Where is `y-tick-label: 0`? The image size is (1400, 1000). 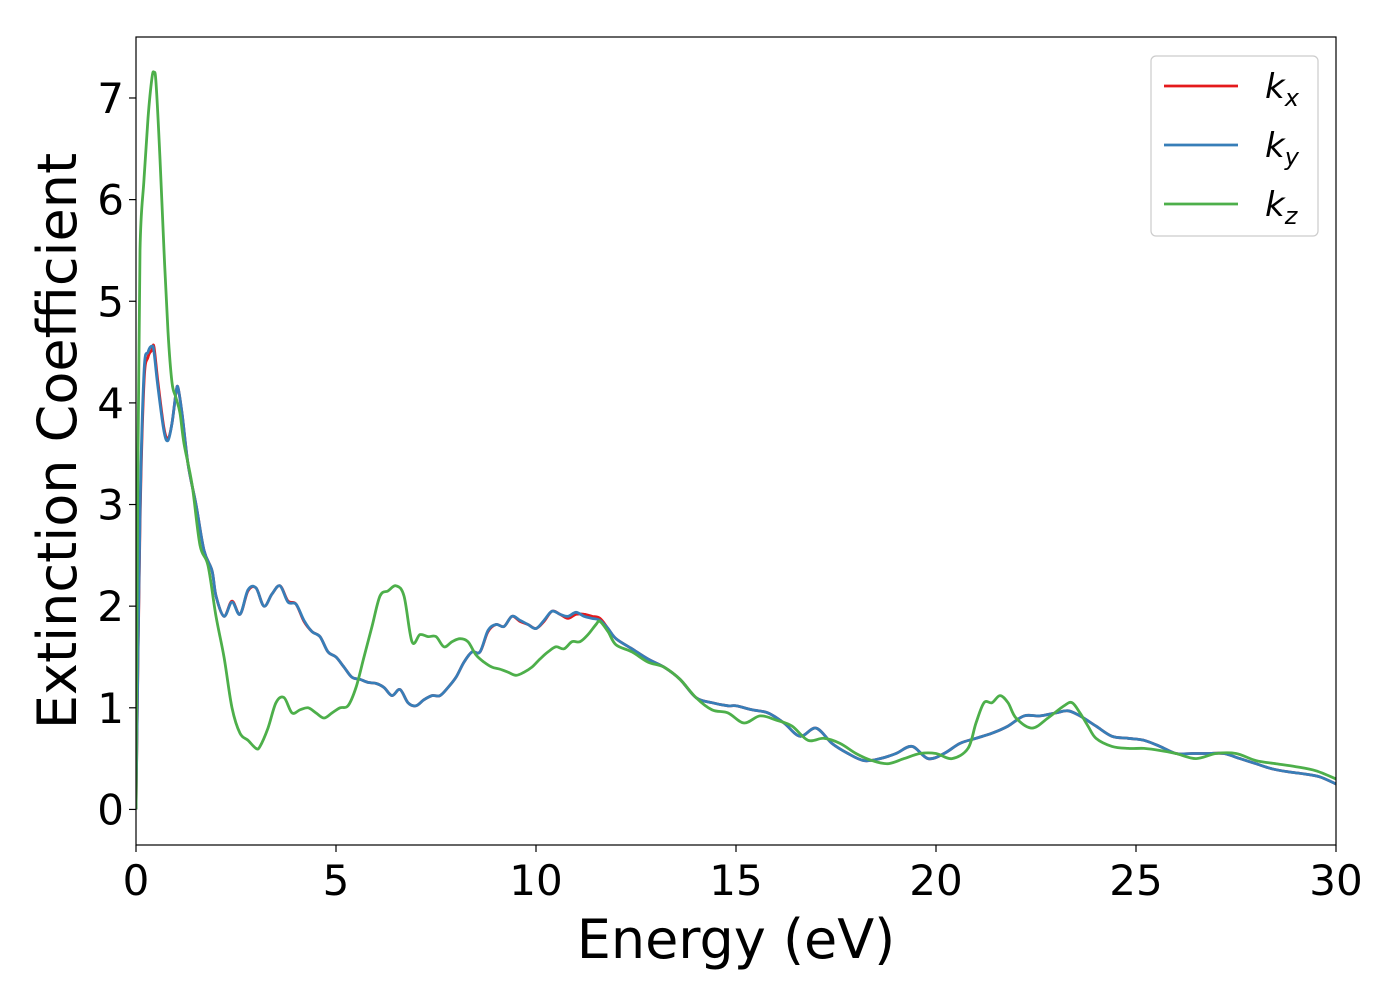 y-tick-label: 0 is located at coordinates (110, 809).